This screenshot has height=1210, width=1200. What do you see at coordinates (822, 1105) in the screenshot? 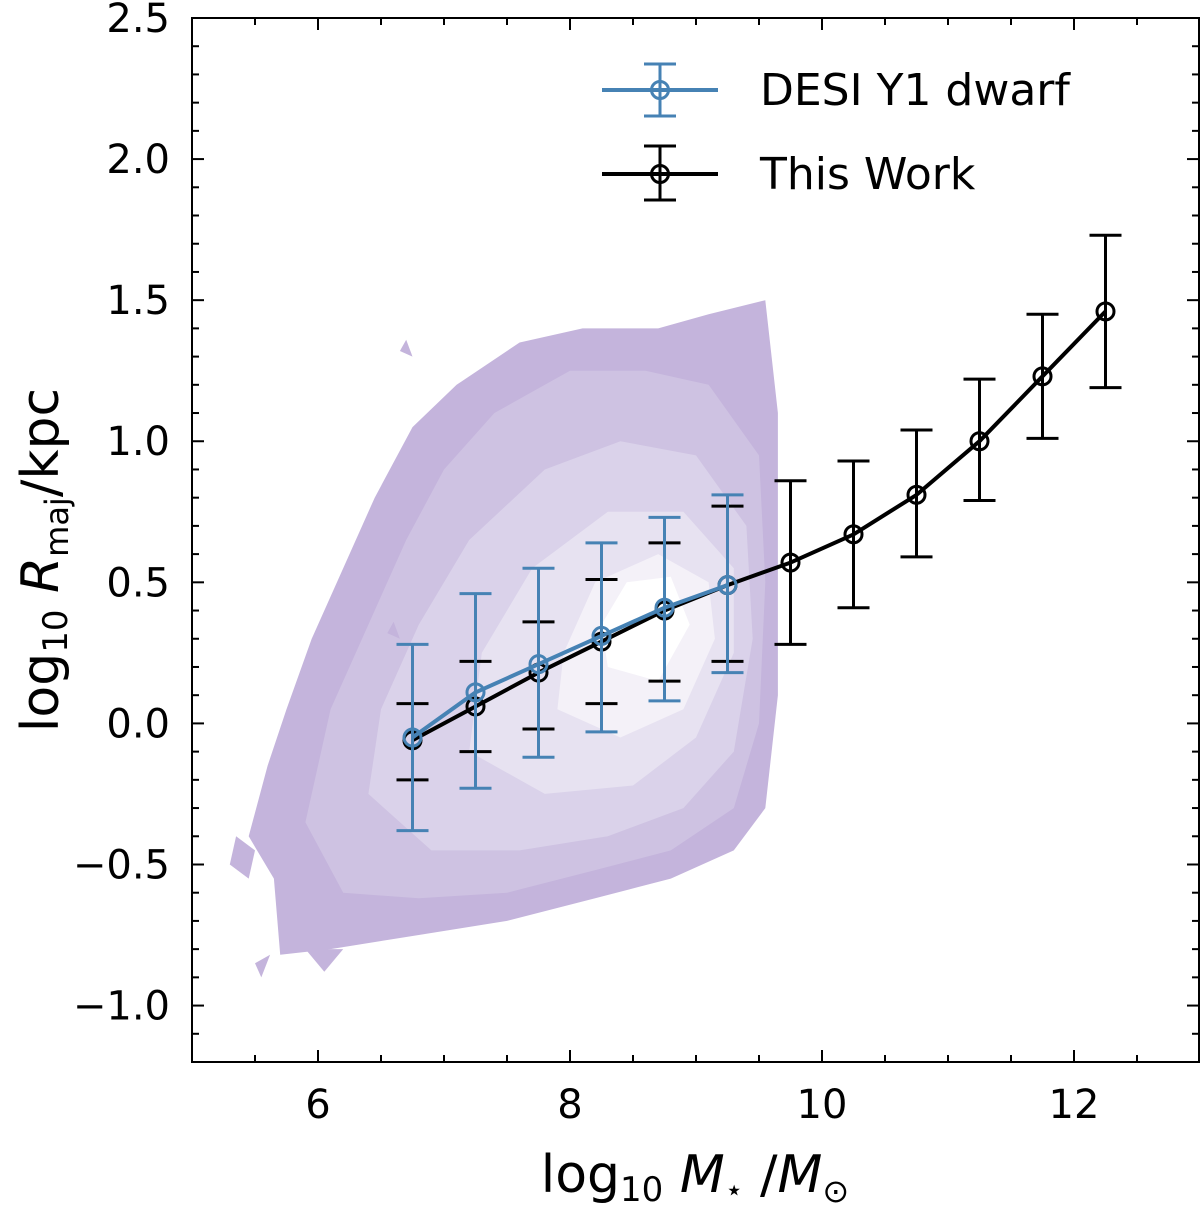
I see `x-tick-label: 10` at bounding box center [822, 1105].